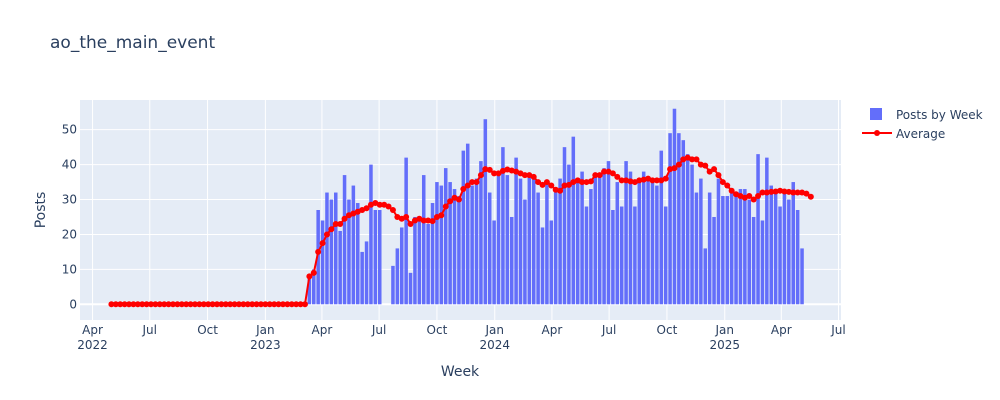 This screenshot has height=400, width=1000. I want to click on legend-line-marker, so click(877, 133).